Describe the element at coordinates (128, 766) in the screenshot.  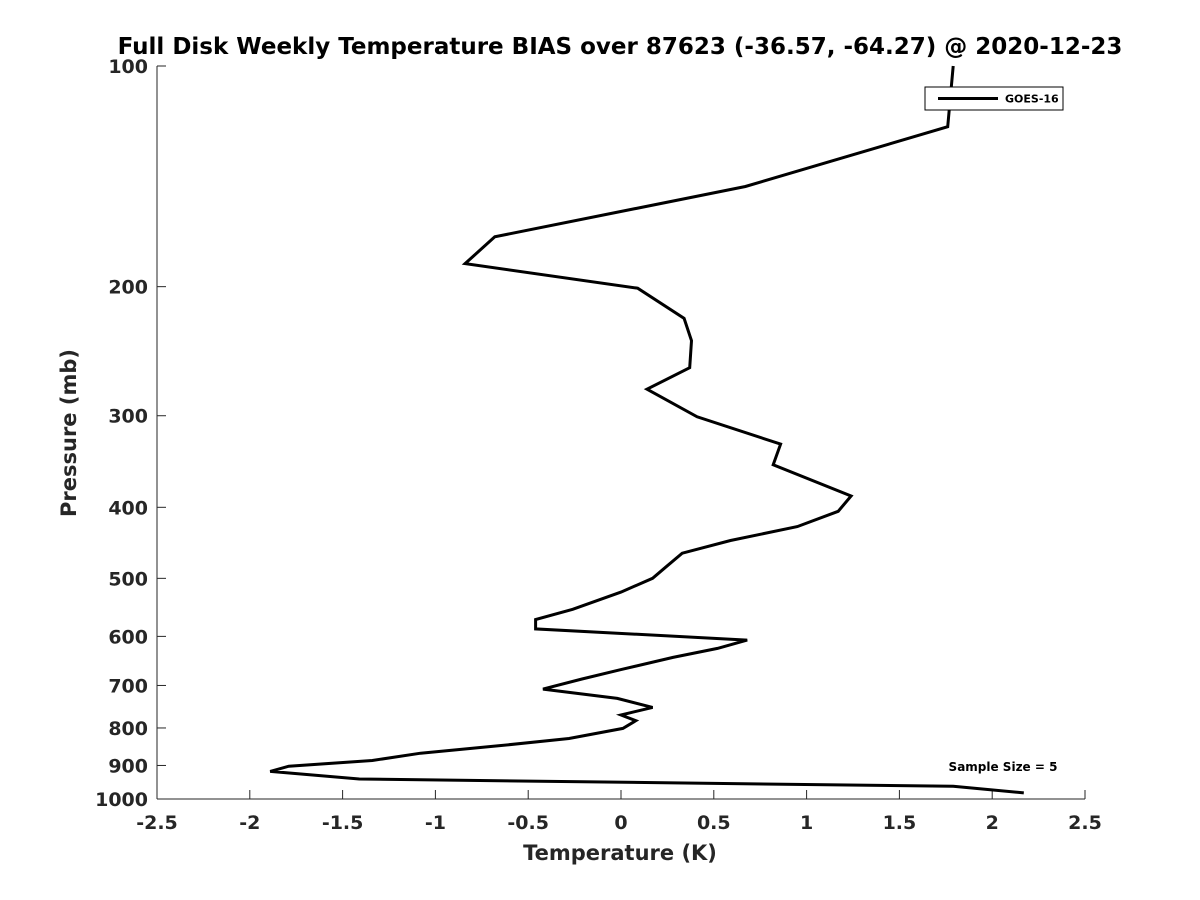
I see `y-tick-label: 900` at that location.